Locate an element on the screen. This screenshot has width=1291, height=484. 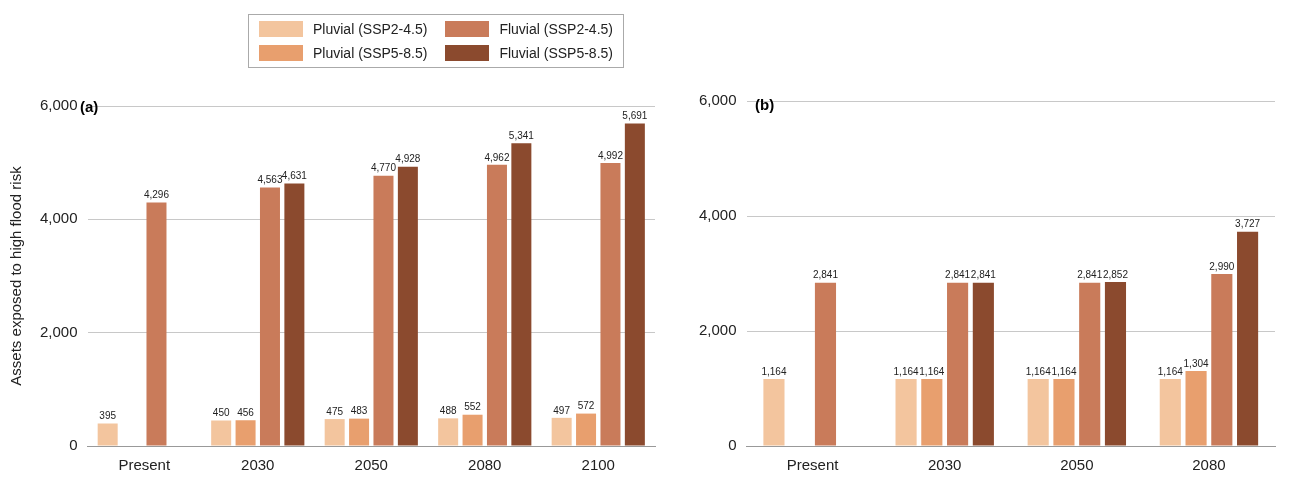
data-label: 3,727 is located at coordinates (1248, 224).